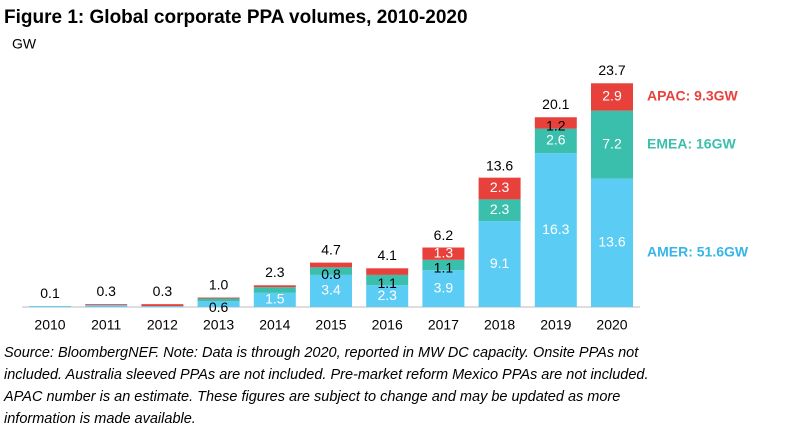 Image resolution: width=799 pixels, height=433 pixels. What do you see at coordinates (698, 252) in the screenshot?
I see `legend-label: AMER: 51.6GW` at bounding box center [698, 252].